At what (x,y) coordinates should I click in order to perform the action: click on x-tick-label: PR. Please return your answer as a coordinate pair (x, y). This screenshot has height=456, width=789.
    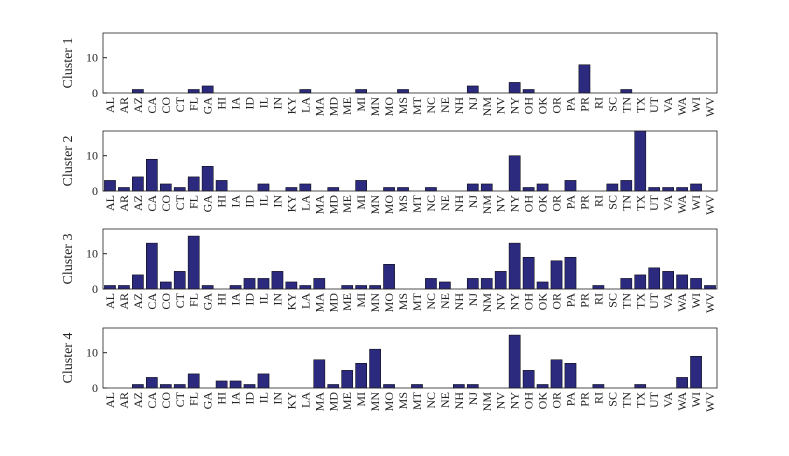
    Looking at the image, I should click on (584, 399).